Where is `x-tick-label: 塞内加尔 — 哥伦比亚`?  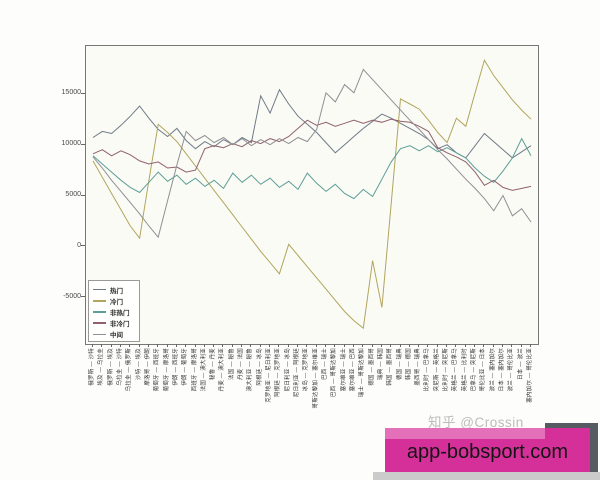 x-tick-label: 塞内加尔 — 哥伦比亚 is located at coordinates (530, 375).